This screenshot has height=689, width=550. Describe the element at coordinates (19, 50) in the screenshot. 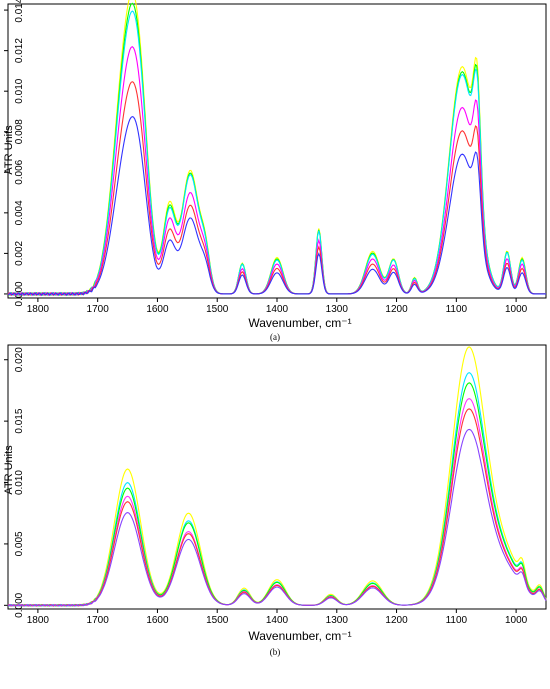

I see `y-tick-label-a: 0.012` at that location.